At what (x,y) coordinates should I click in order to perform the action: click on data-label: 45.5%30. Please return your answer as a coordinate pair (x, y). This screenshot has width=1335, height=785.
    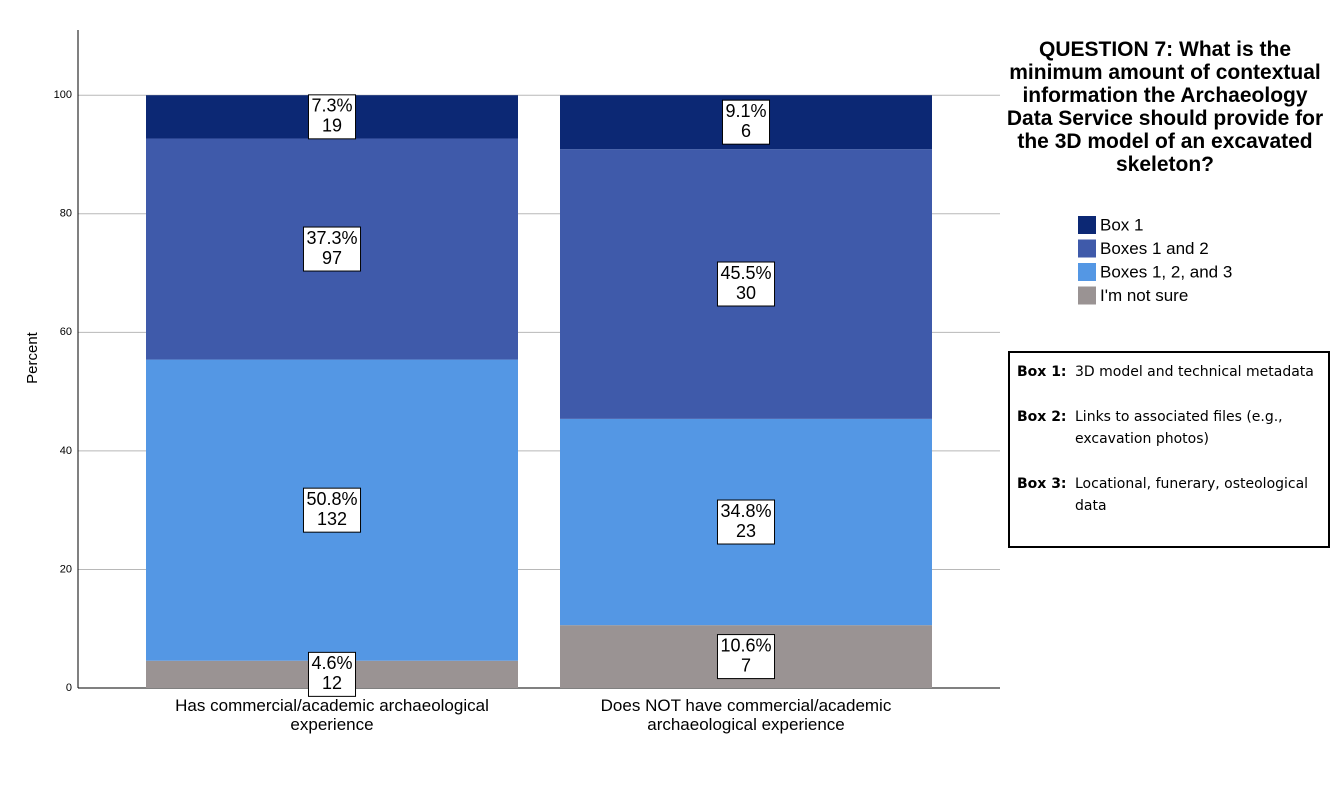
    Looking at the image, I should click on (746, 284).